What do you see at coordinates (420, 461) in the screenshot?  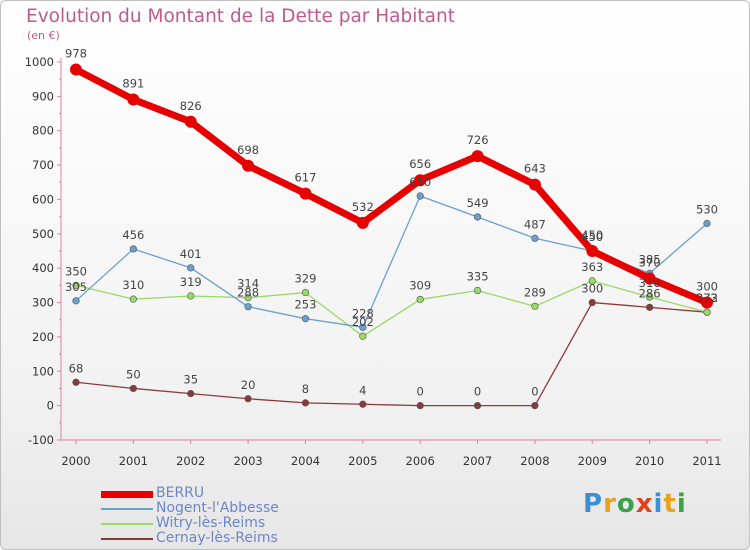 I see `x-tick-label: 2006` at bounding box center [420, 461].